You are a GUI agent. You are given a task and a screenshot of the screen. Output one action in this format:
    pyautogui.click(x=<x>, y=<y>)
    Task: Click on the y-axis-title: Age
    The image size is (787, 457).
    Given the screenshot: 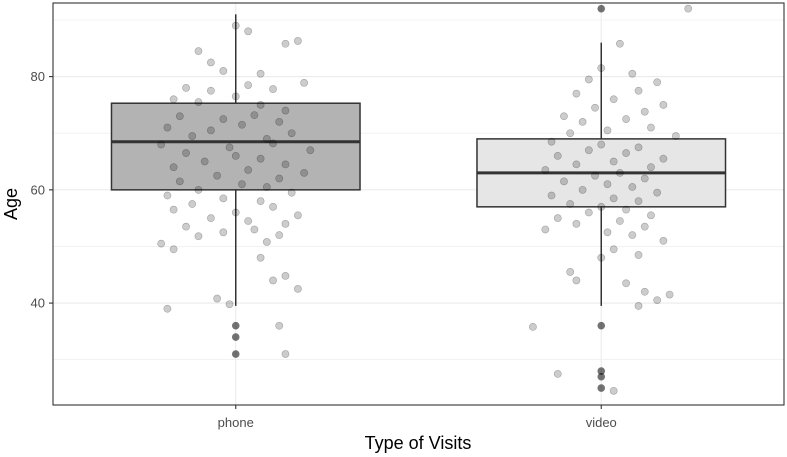 What is the action you would take?
    pyautogui.click(x=11, y=204)
    